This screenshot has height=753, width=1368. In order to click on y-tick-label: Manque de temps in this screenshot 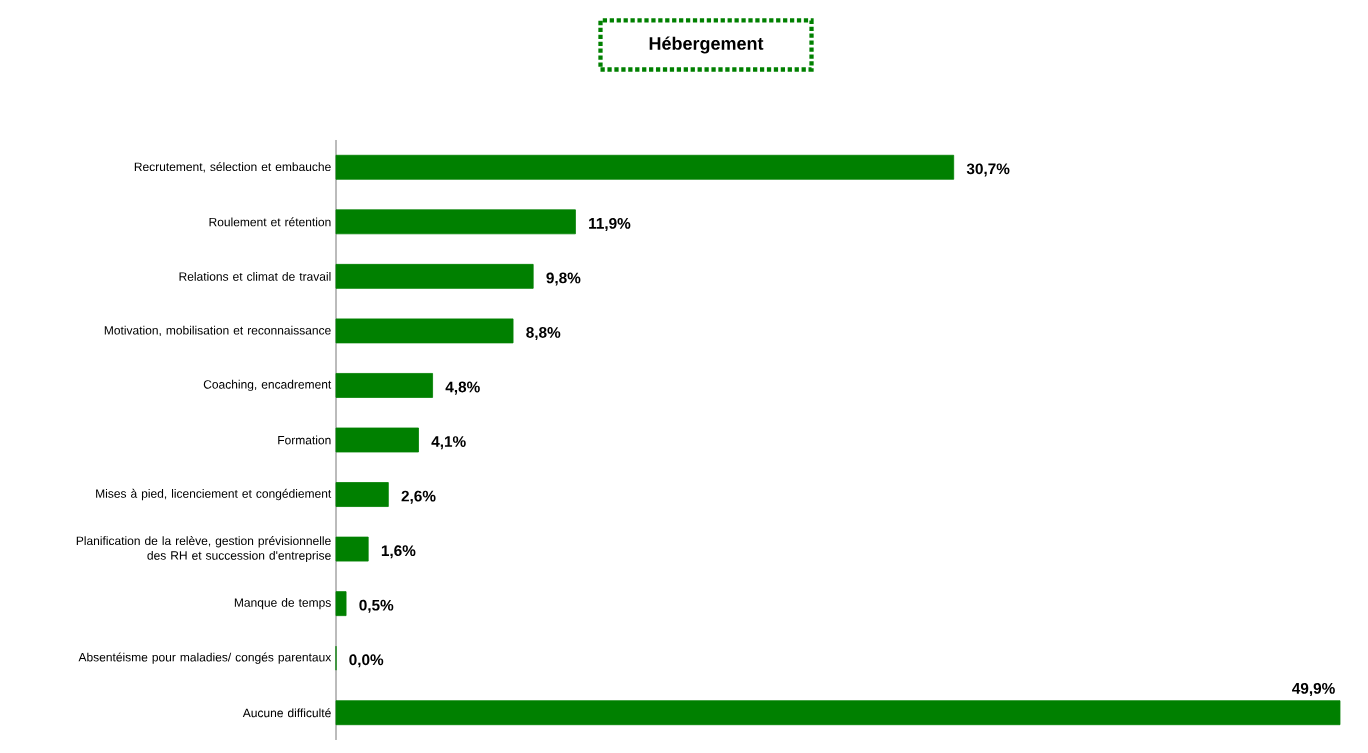, I will do `click(282, 604)`.